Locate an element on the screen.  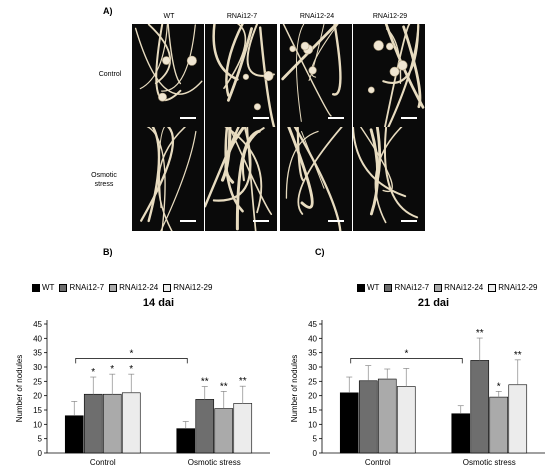
comparison-bracket is located at coordinates (406, 361).